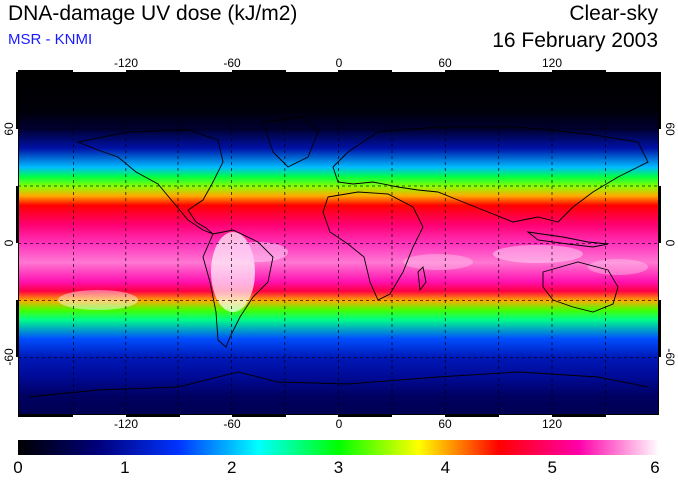 Image resolution: width=678 pixels, height=480 pixels. Describe the element at coordinates (655, 467) in the screenshot. I see `colorbar-tick: 6` at that location.